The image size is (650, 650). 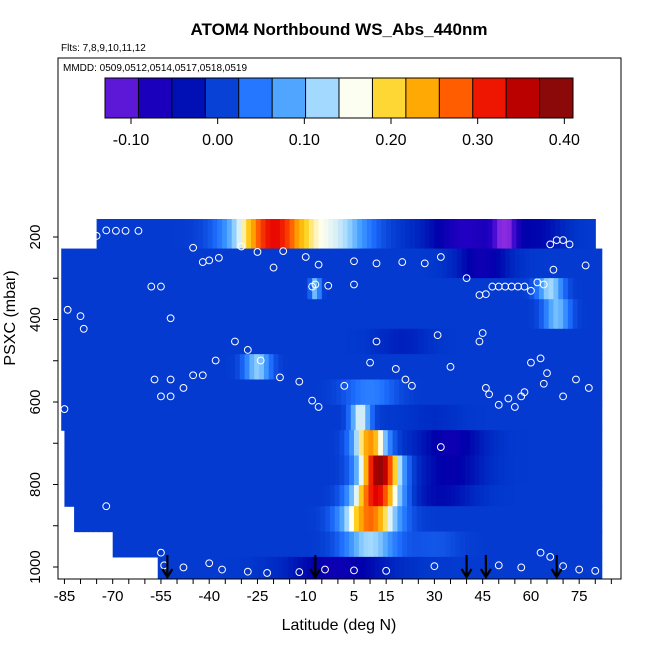 I want to click on x-axis-title: Latitude (deg N), so click(x=339, y=625).